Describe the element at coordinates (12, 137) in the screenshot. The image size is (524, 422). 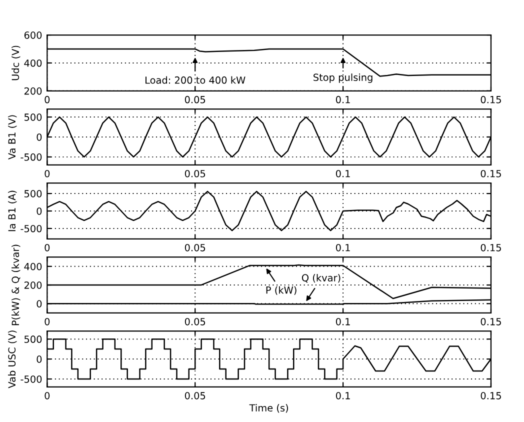
I see `y-axis-title: Va B1 (V)` at that location.